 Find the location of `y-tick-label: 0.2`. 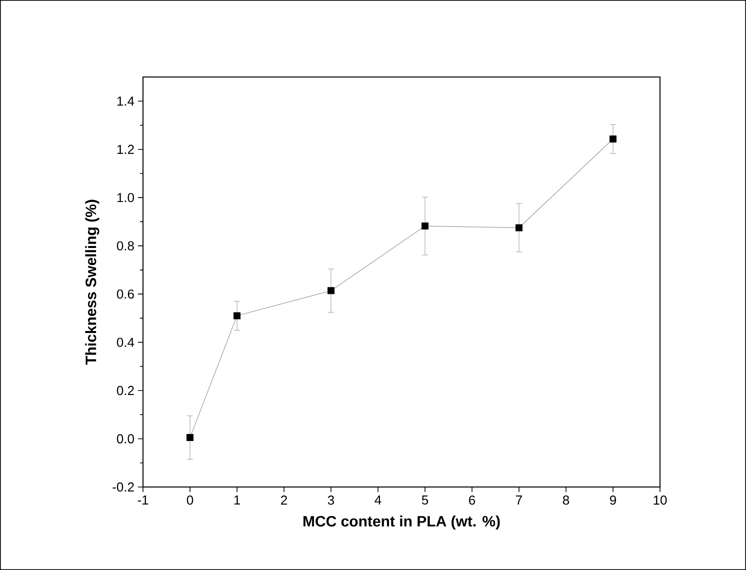

y-tick-label: 0.2 is located at coordinates (125, 391).